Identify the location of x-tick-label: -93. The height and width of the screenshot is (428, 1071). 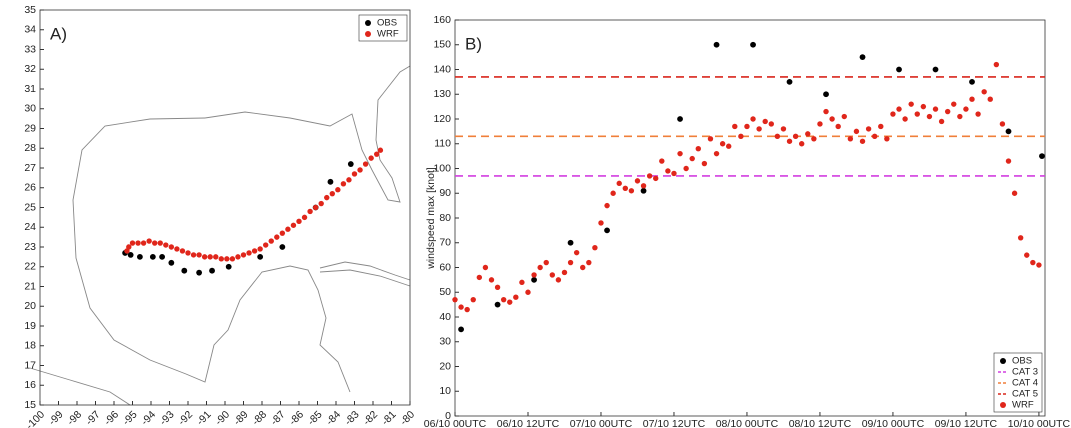
(166, 417).